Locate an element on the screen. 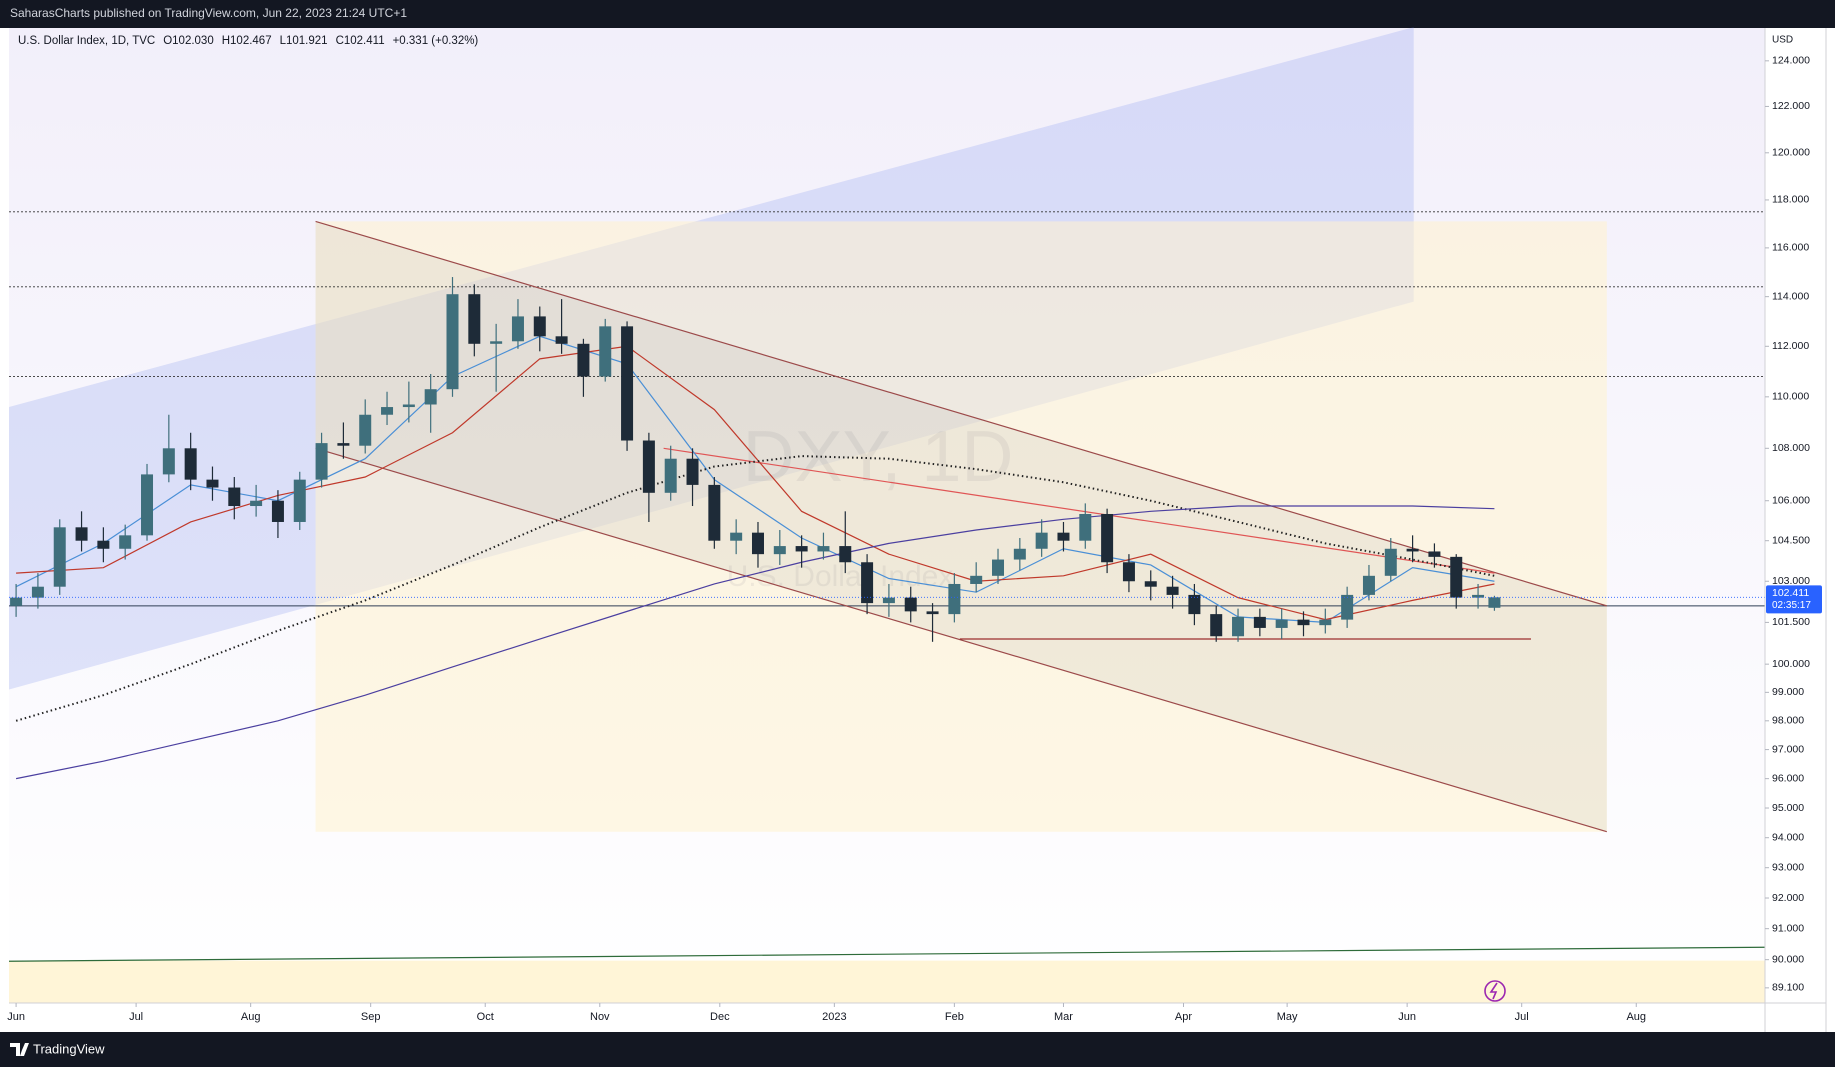 The image size is (1835, 1072). x-tick-label: May is located at coordinates (1287, 1017).